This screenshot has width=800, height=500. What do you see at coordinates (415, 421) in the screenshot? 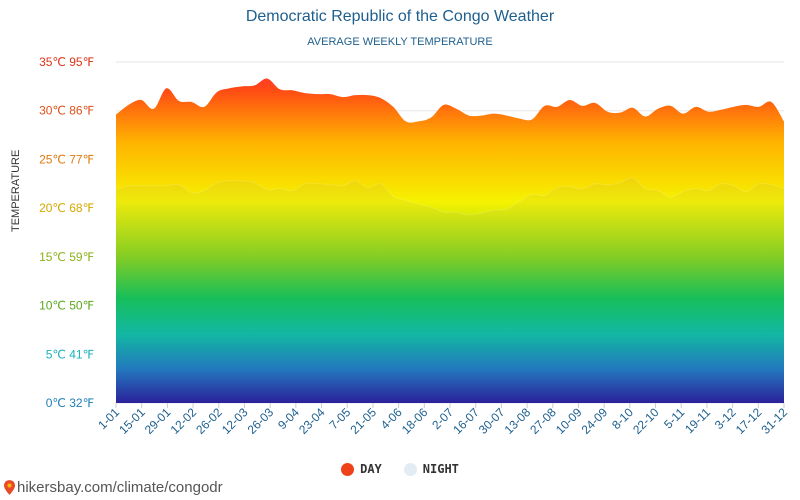
I see `x-tick-label: 18-06` at bounding box center [415, 421].